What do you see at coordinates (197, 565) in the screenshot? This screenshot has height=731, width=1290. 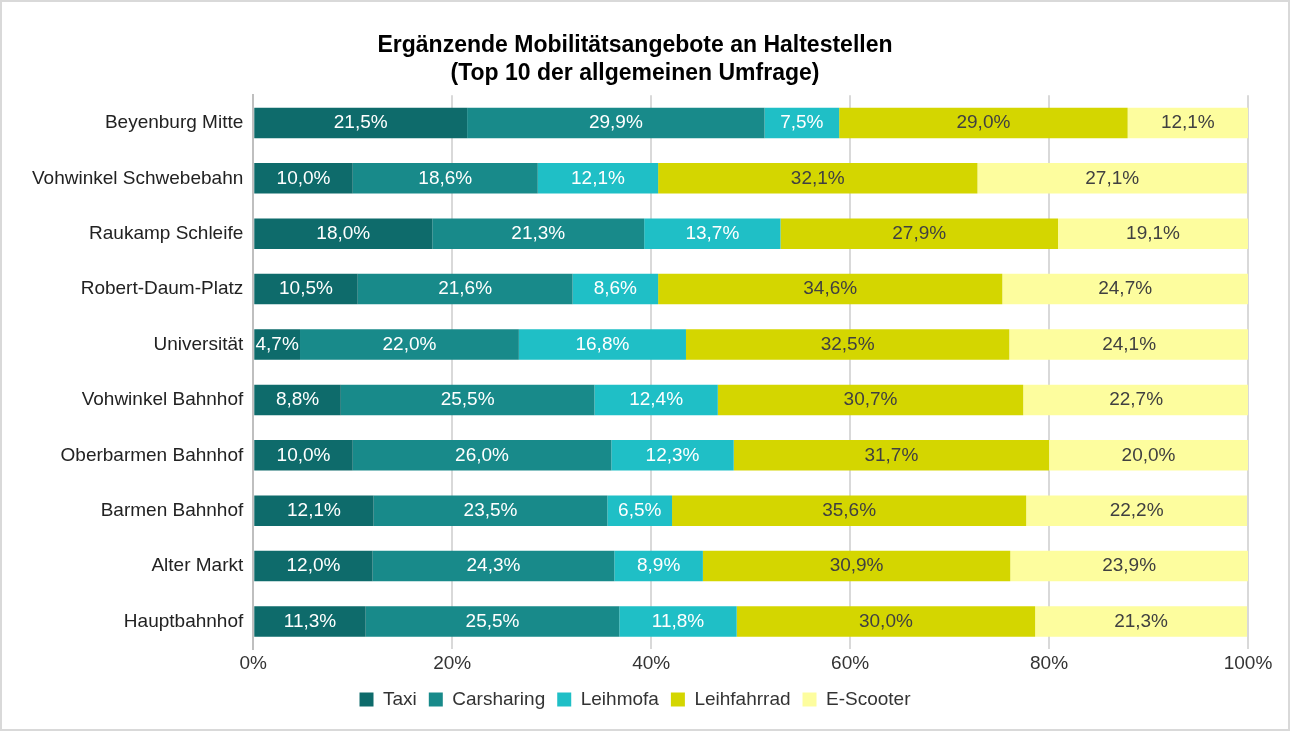 I see `y-tick-label: Alter Markt` at bounding box center [197, 565].